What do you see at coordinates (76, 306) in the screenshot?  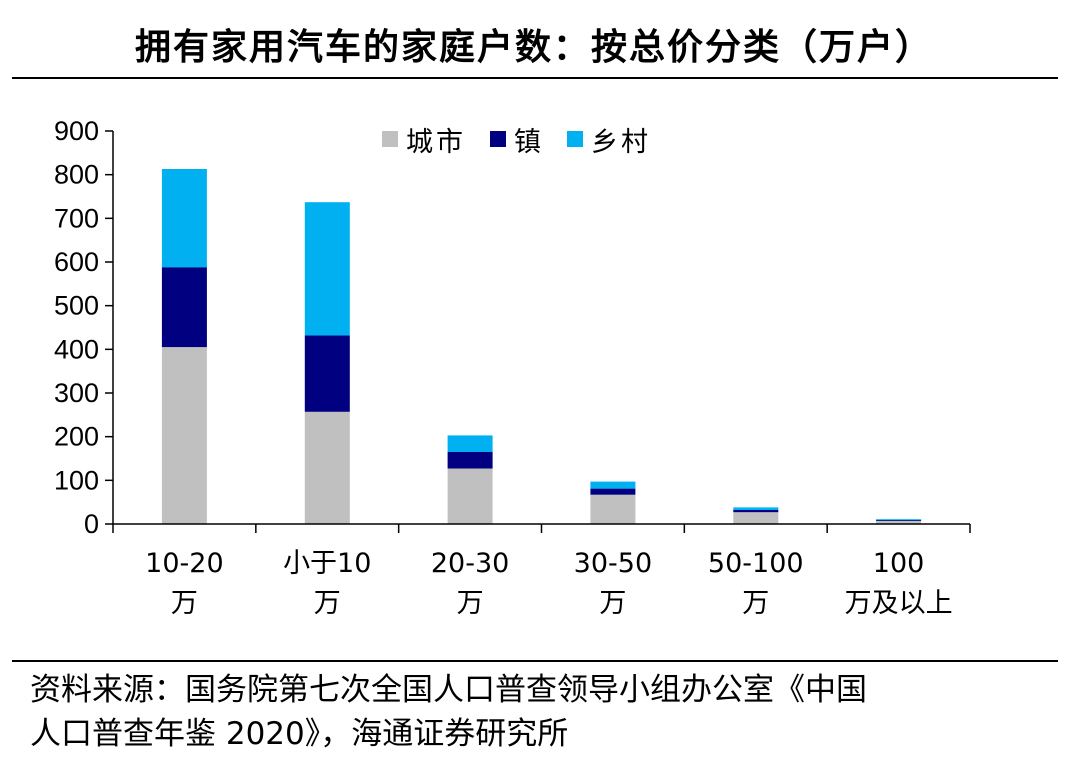 I see `y-tick-label: 500` at bounding box center [76, 306].